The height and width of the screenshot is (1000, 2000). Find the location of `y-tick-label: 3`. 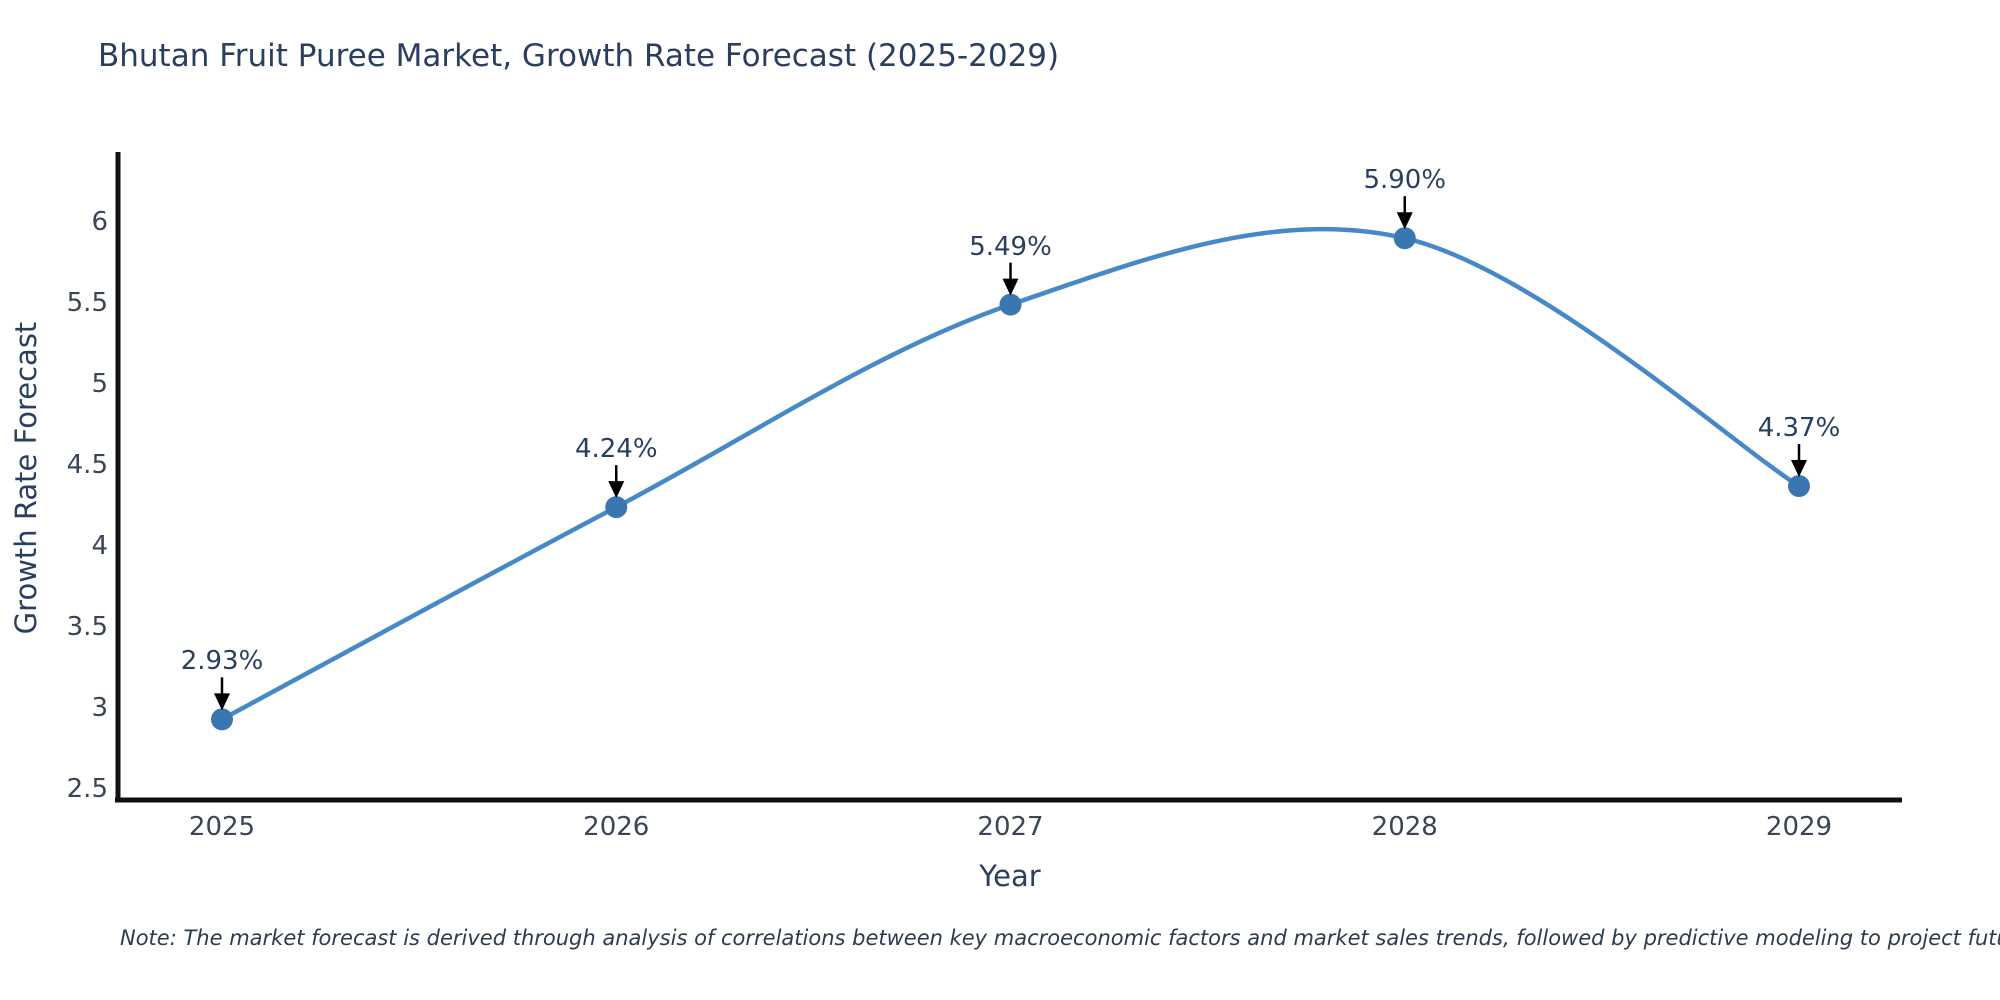

y-tick-label: 3 is located at coordinates (99, 708).